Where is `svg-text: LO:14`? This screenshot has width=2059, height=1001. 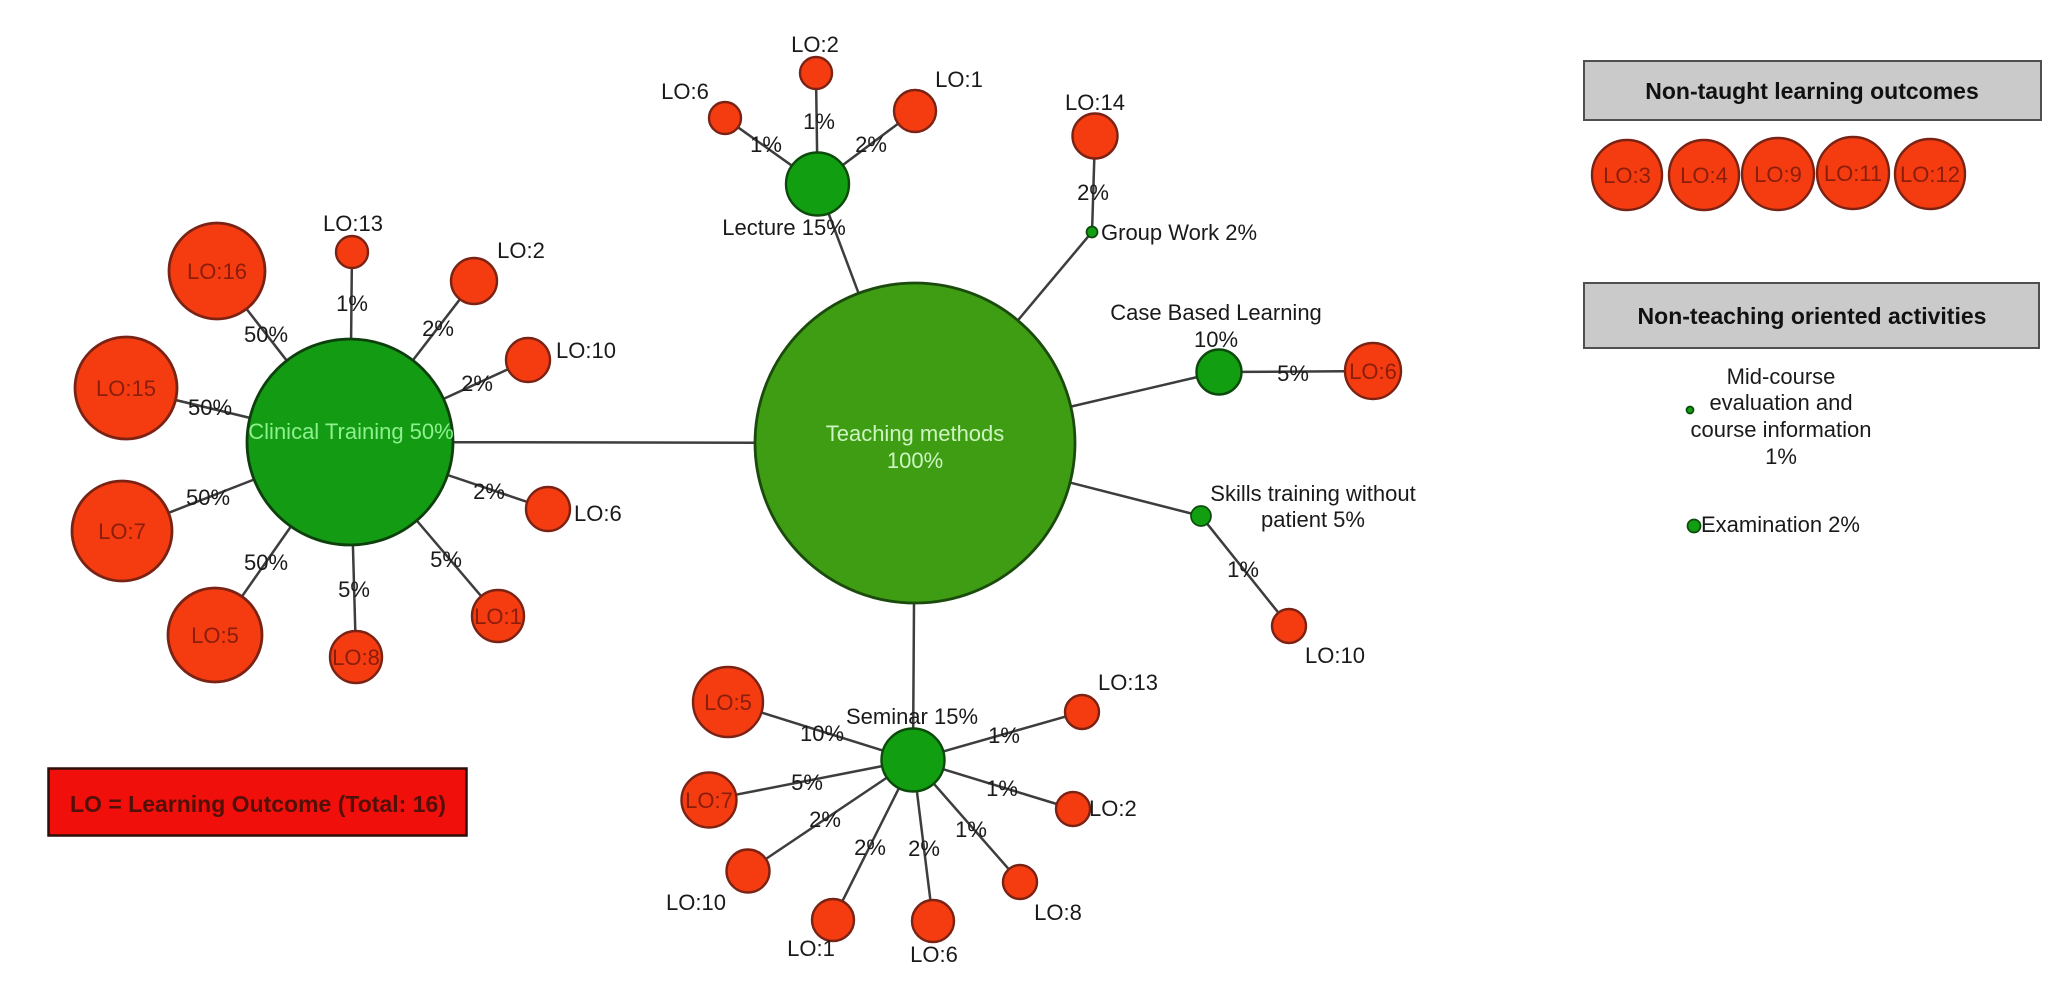 svg-text: LO:14 is located at coordinates (1095, 102).